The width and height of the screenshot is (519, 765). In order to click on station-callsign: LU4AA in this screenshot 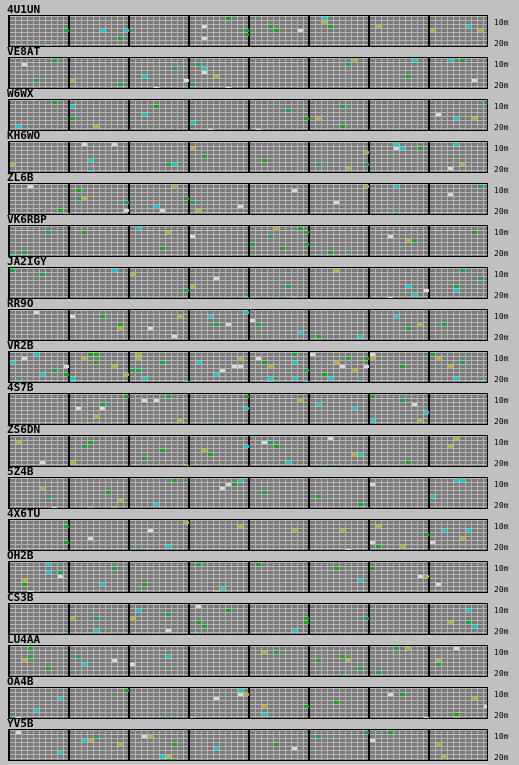, I will do `click(24, 639)`.